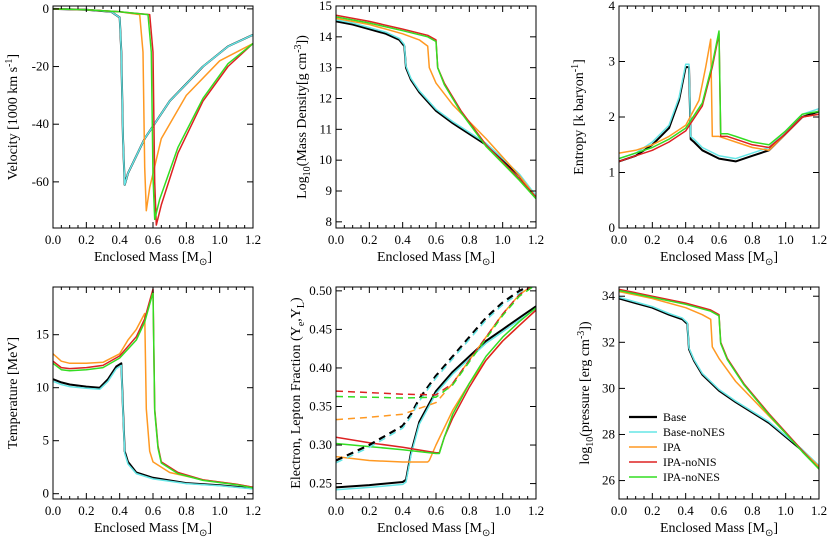  What do you see at coordinates (612, 172) in the screenshot?
I see `entropy-ytick-label: 1` at bounding box center [612, 172].